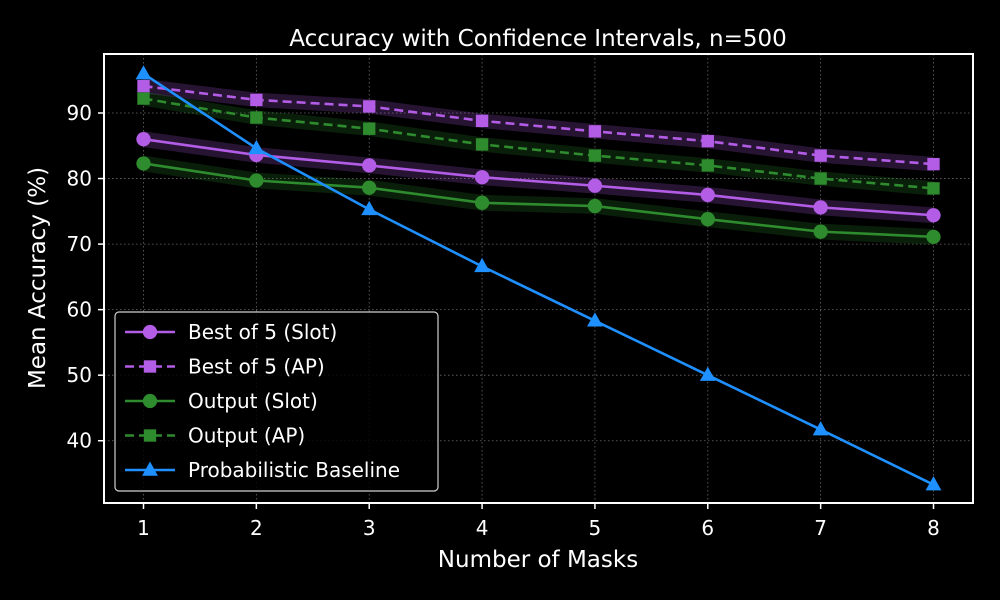  I want to click on x-tick-label: 7, so click(820, 528).